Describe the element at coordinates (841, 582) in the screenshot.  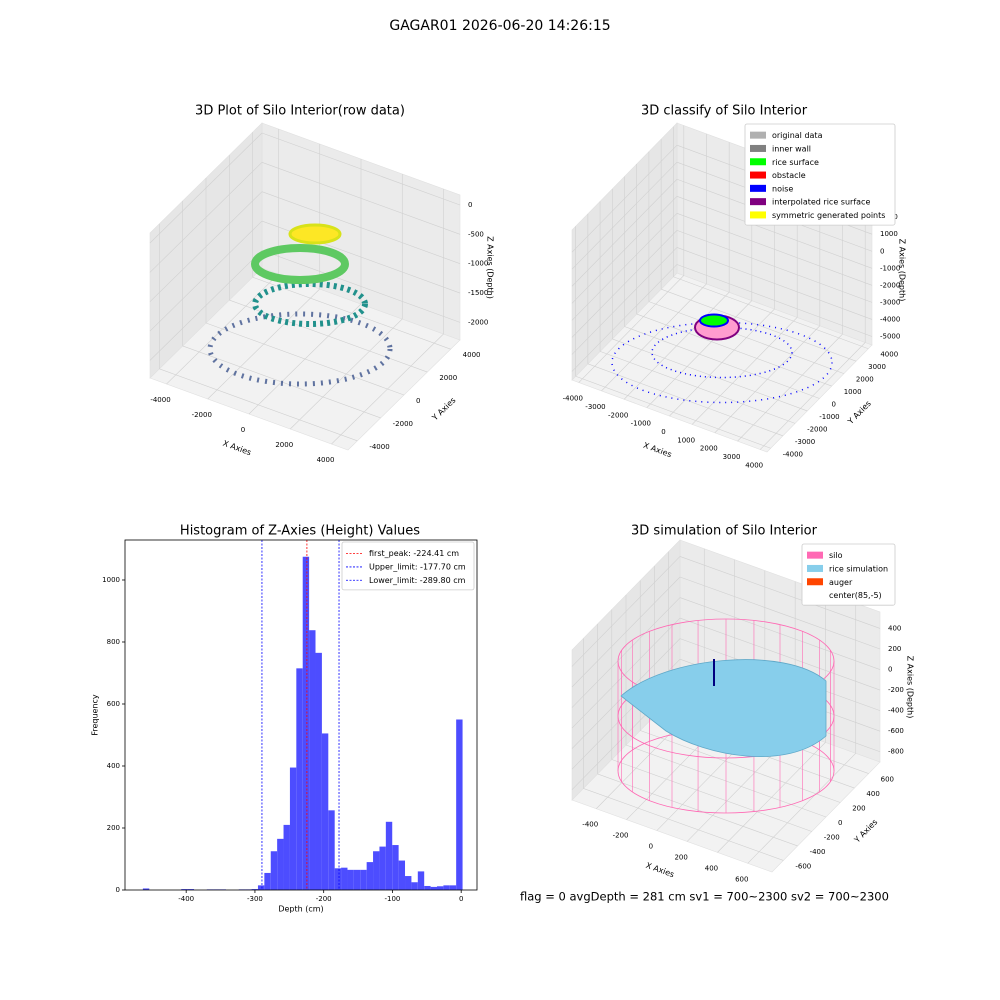
I see `legend-label: auger` at that location.